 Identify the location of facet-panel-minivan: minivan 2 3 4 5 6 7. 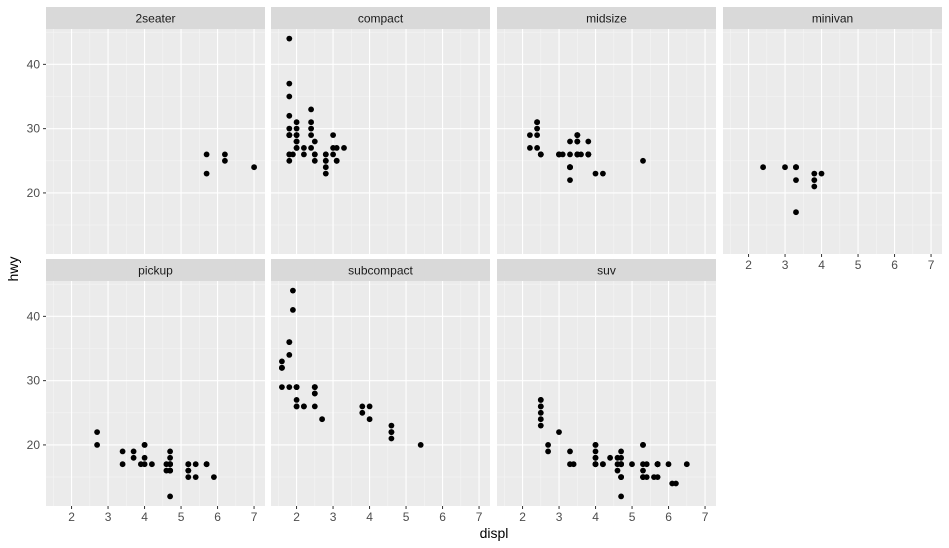
(832, 139).